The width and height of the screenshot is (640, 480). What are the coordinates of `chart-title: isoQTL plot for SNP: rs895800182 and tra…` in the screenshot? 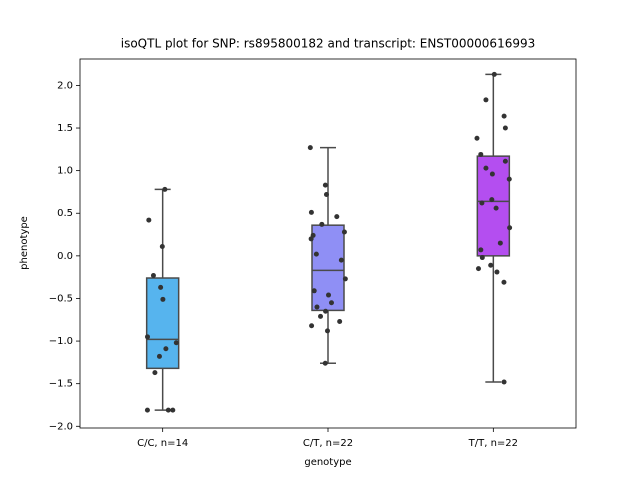 It's located at (328, 44).